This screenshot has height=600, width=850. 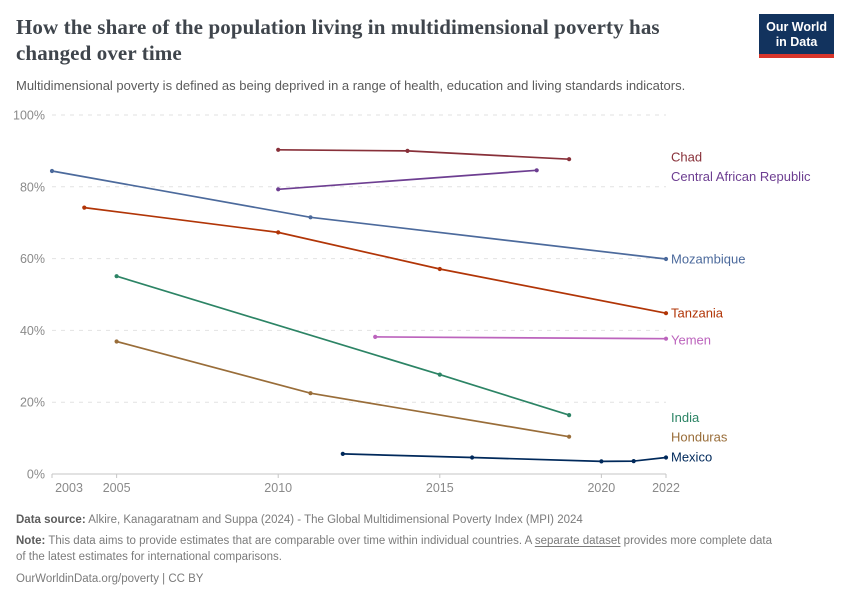 What do you see at coordinates (423, 154) in the screenshot?
I see `series-line-chad` at bounding box center [423, 154].